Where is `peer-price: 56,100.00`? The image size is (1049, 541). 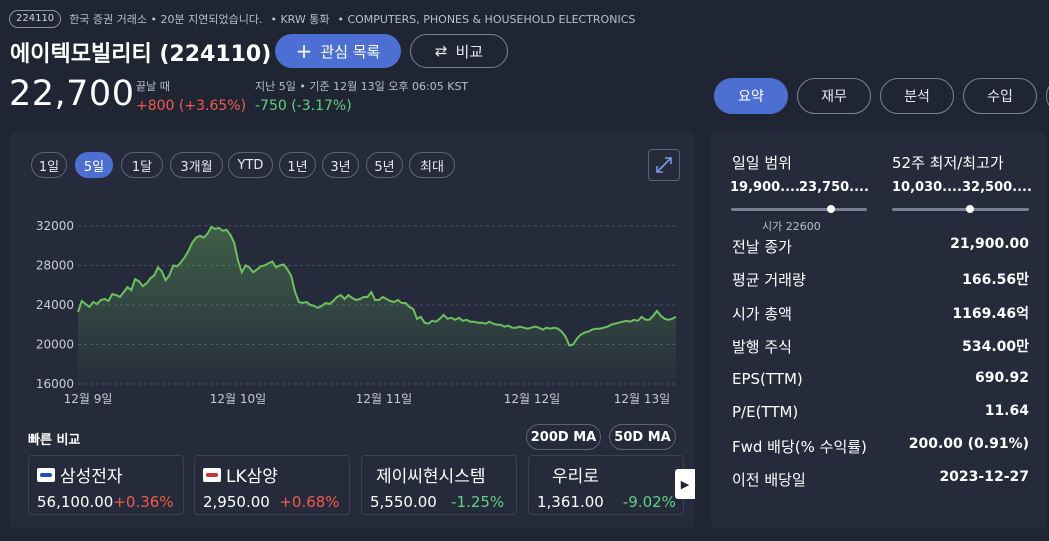
peer-price: 56,100.00 is located at coordinates (75, 502).